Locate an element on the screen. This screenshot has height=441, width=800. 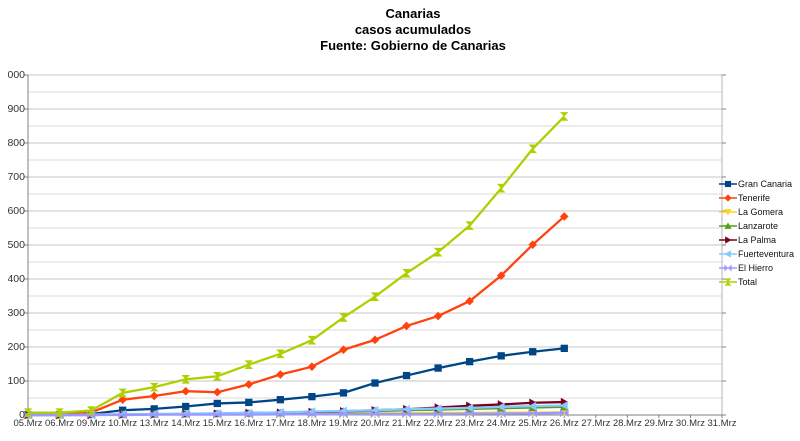
y-tick-label: 600 is located at coordinates (16, 211).